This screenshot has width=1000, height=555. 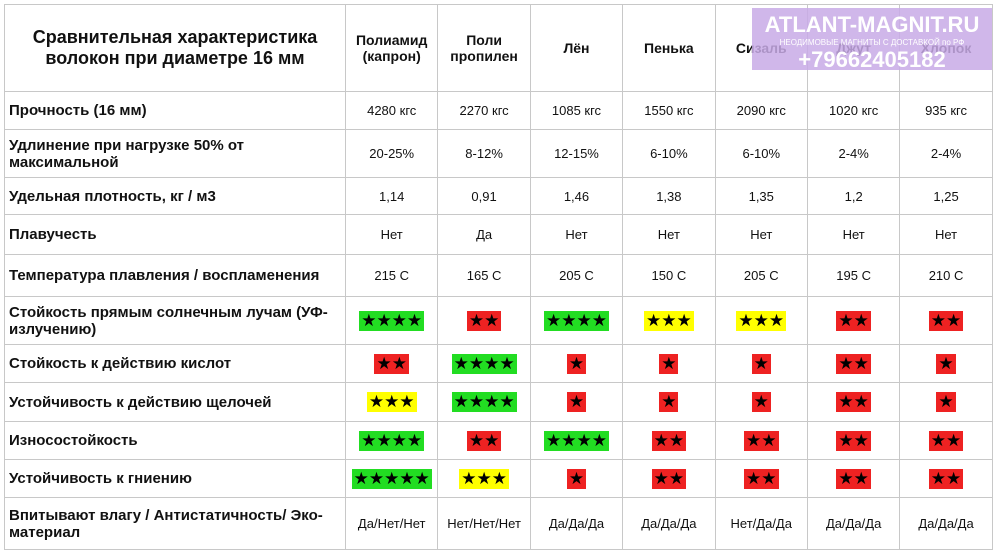 I want to click on row-label: Прочность (16 мм), so click(x=175, y=110).